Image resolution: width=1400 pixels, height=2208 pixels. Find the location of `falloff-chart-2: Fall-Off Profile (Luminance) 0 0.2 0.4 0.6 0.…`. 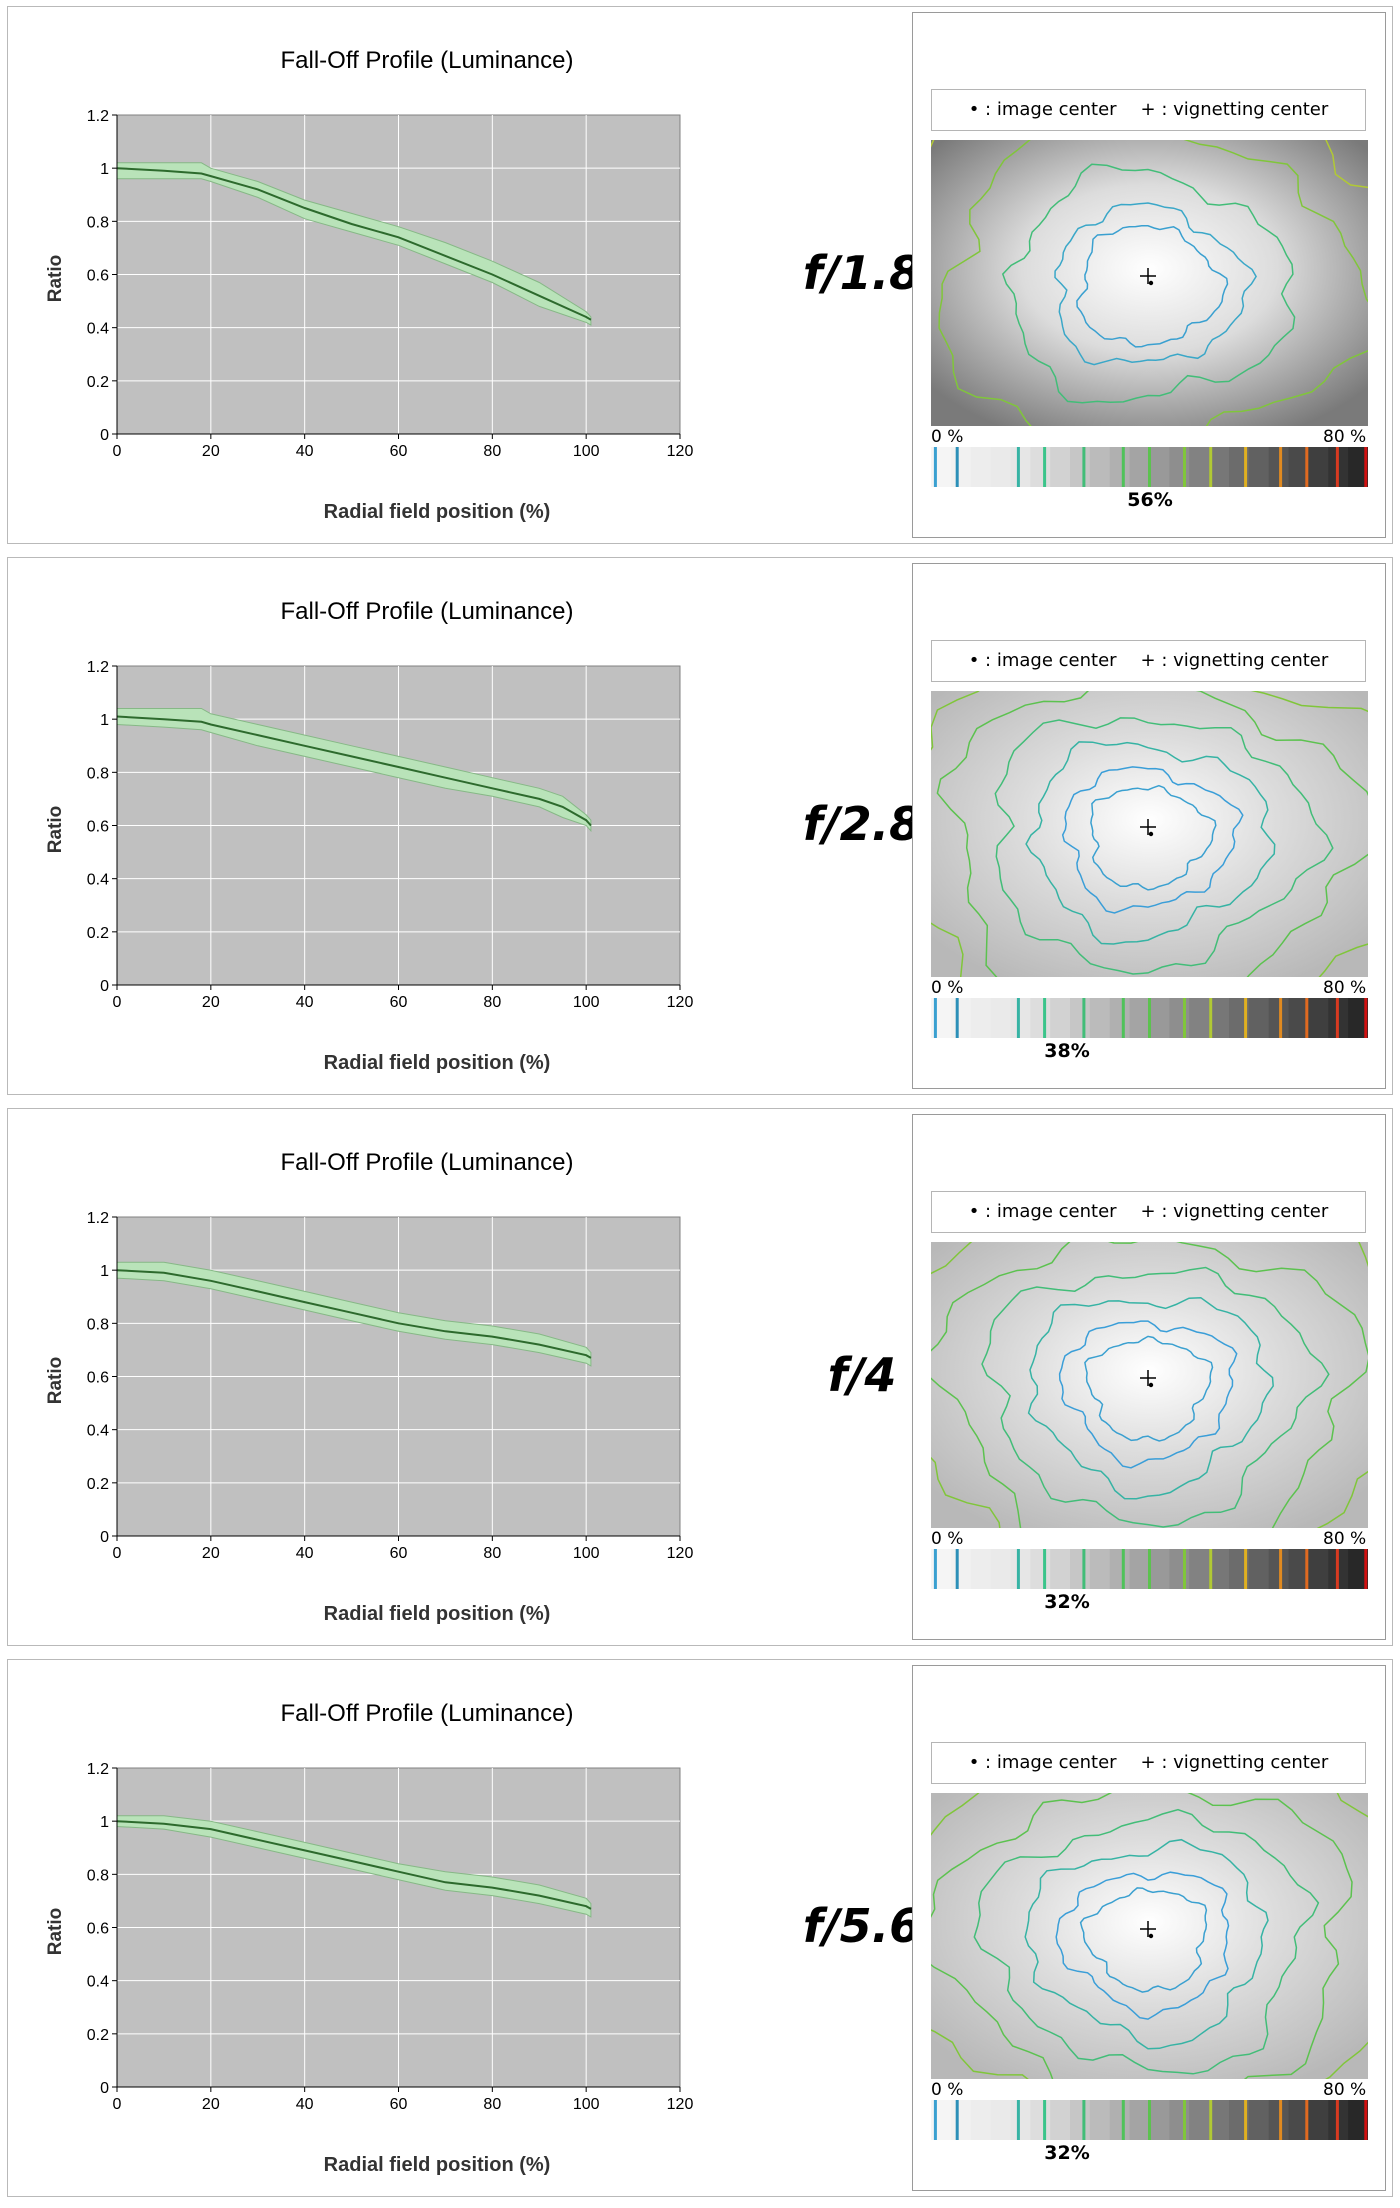

falloff-chart-2: Fall-Off Profile (Luminance) 0 0.2 0.4 0.6 0.… is located at coordinates (369, 836).